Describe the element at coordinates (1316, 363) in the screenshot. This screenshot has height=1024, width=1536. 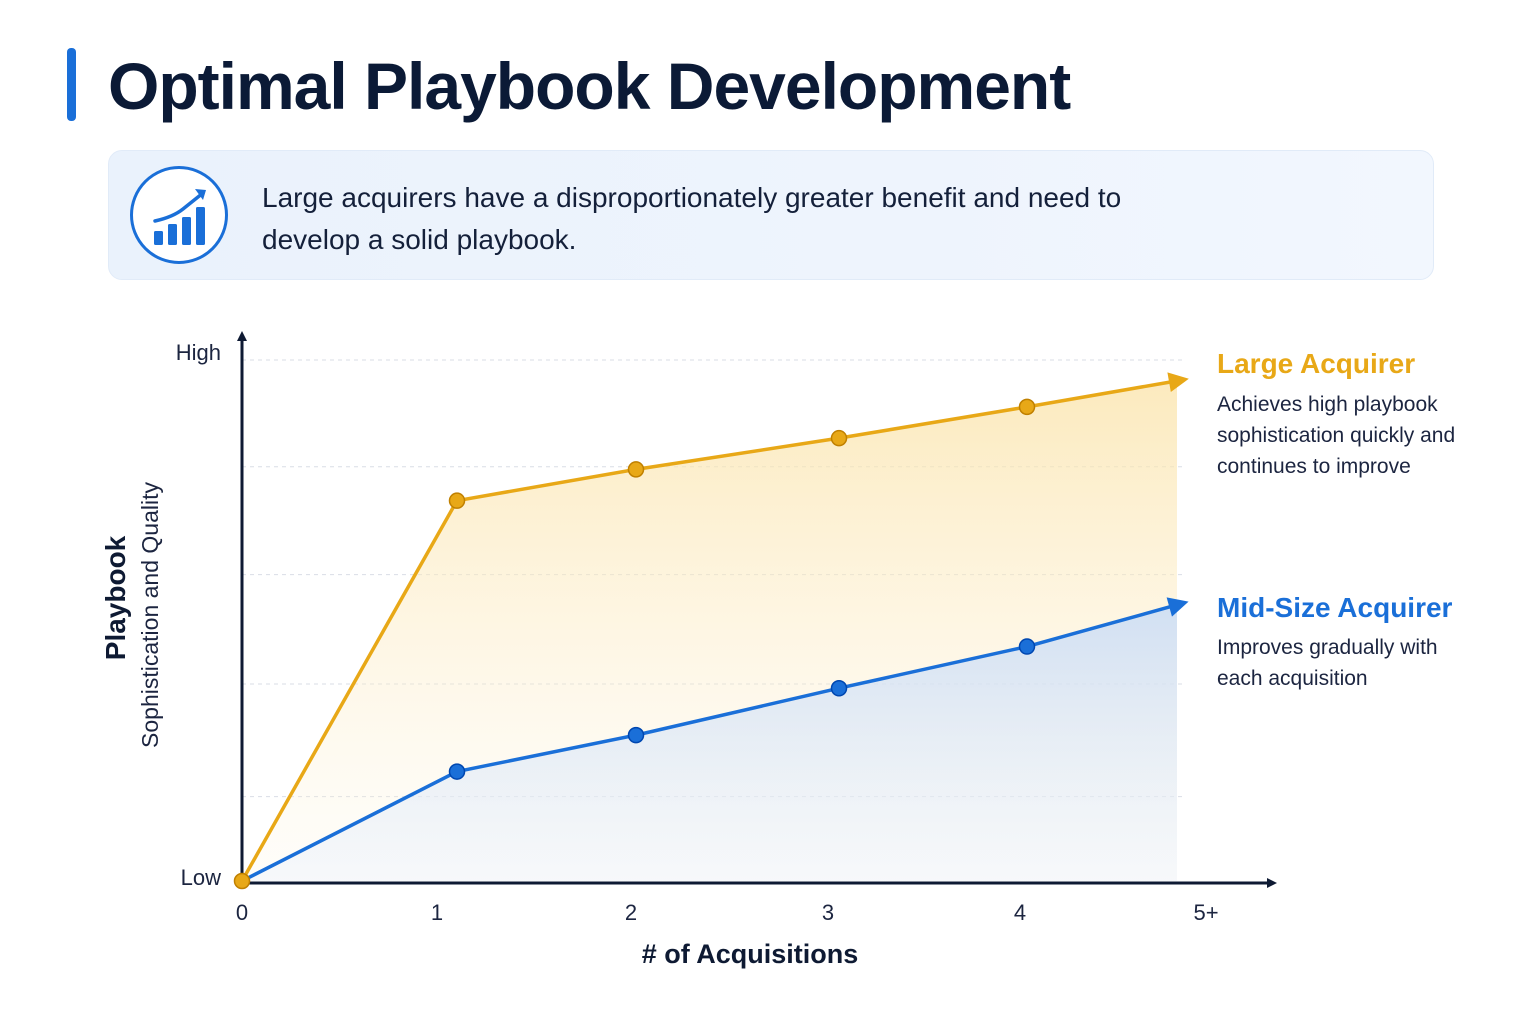
I see `legend-large-title: Large Acquirer` at that location.